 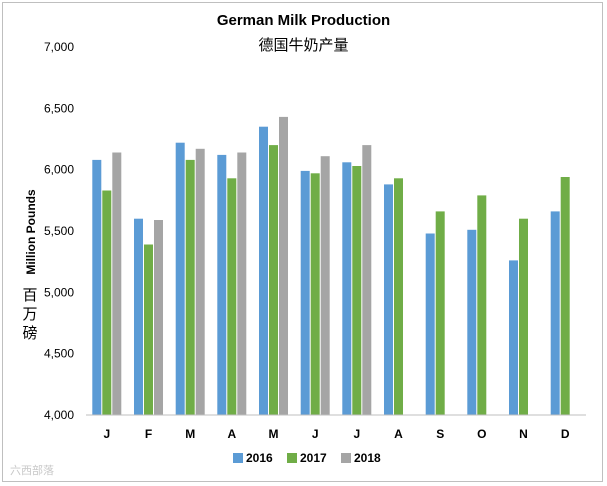 What do you see at coordinates (29, 295) in the screenshot?
I see `y-axis-label-cn-1: 百` at bounding box center [29, 295].